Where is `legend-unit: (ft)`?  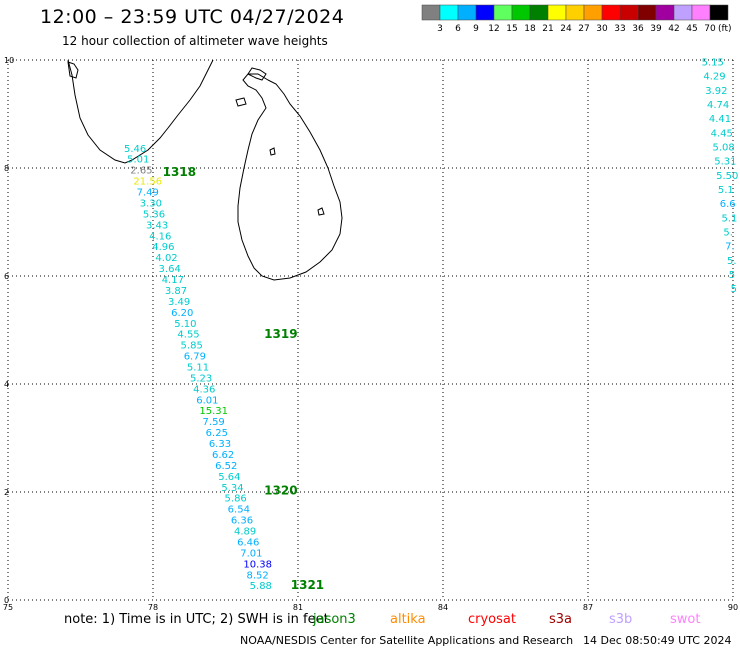 legend-unit: (ft) is located at coordinates (725, 29).